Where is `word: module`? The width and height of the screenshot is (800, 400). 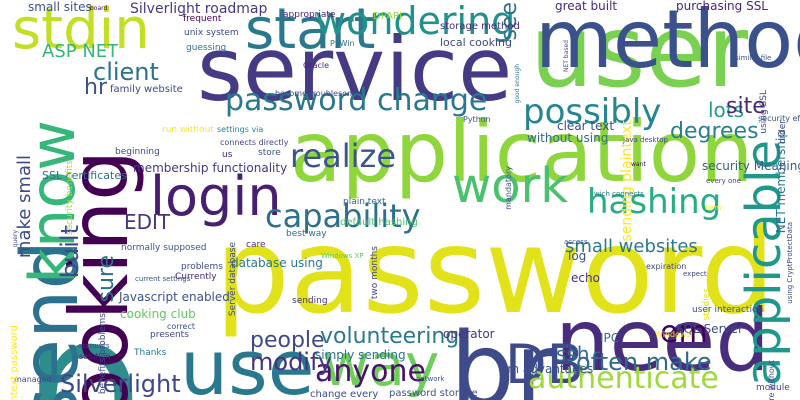 word: module is located at coordinates (773, 388).